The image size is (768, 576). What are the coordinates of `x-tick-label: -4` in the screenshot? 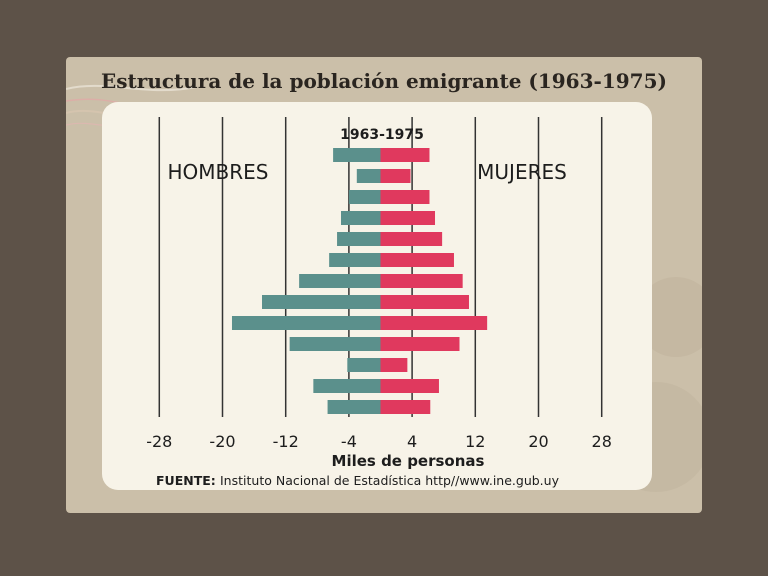 It's located at (349, 441).